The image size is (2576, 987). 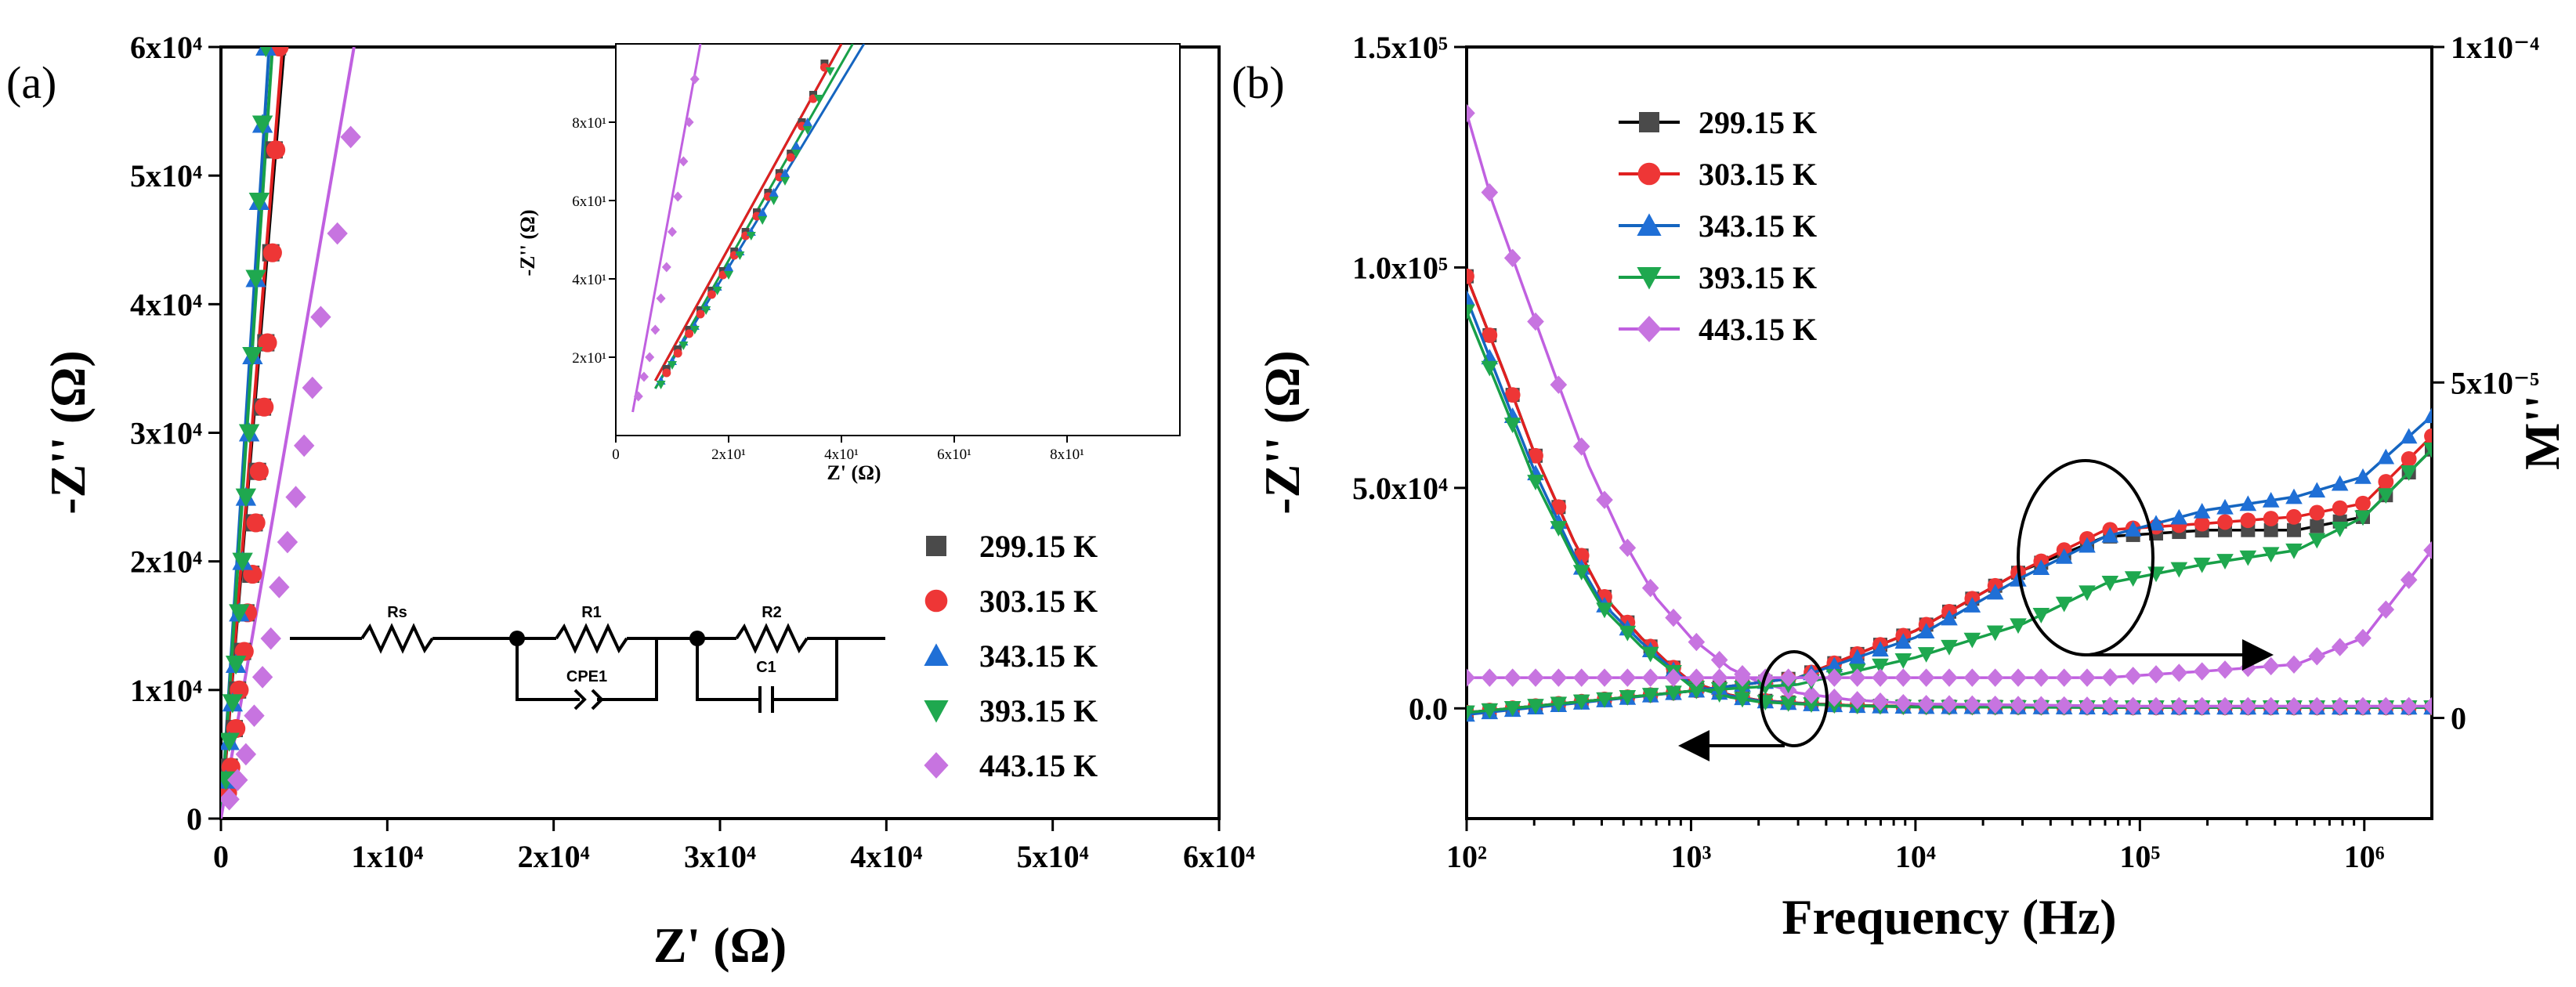 What do you see at coordinates (1038, 546) in the screenshot?
I see `legend-label-299-15-k: 299.15 K` at bounding box center [1038, 546].